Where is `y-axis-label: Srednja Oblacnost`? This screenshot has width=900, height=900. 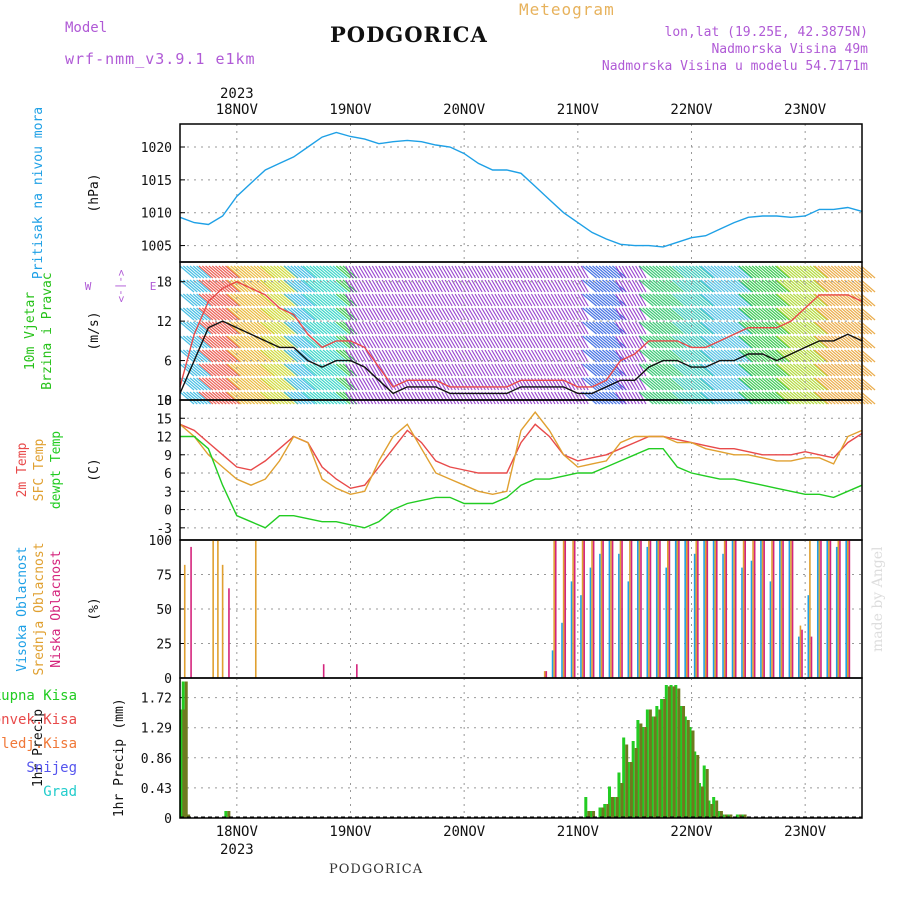
y-axis-label: Srednja Oblacnost is located at coordinates (39, 608).